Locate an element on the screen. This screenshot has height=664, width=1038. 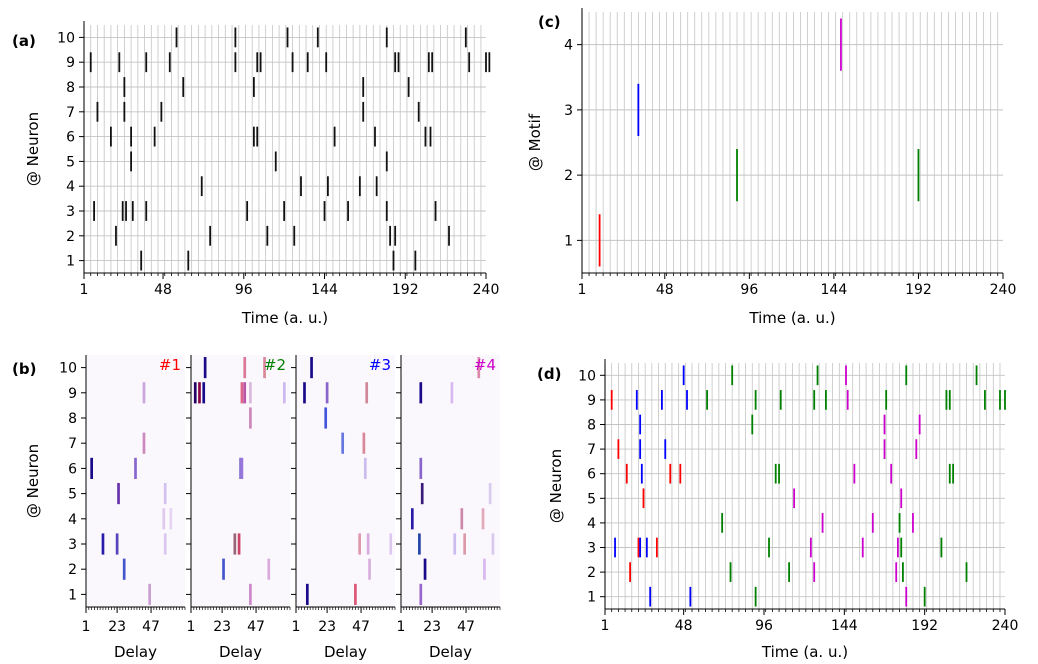
kernel-title: #1 is located at coordinates (170, 365).